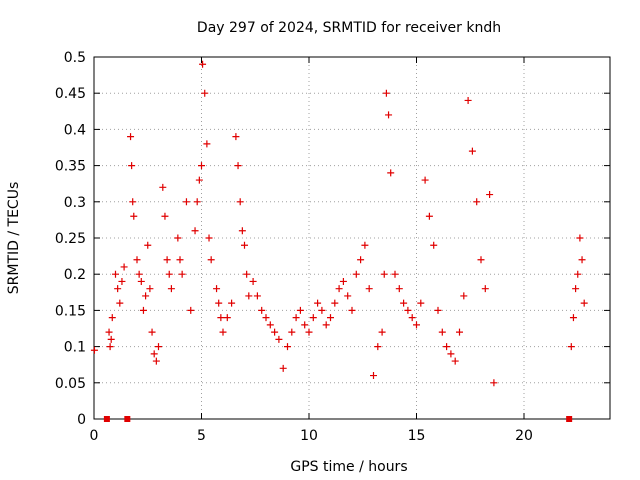 The image size is (640, 480). I want to click on y-tick-label: 0.35, so click(70, 167).